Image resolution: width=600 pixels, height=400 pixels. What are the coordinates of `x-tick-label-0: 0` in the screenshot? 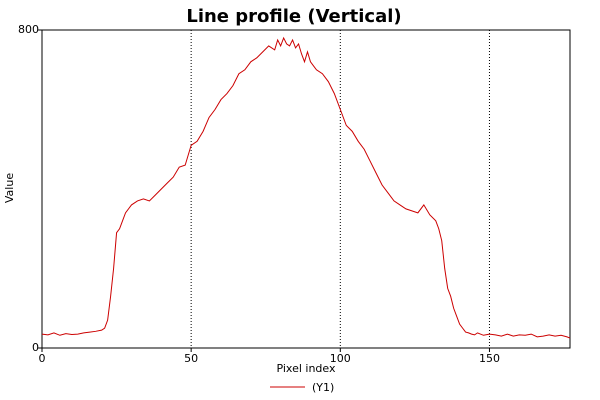 It's located at (42, 358).